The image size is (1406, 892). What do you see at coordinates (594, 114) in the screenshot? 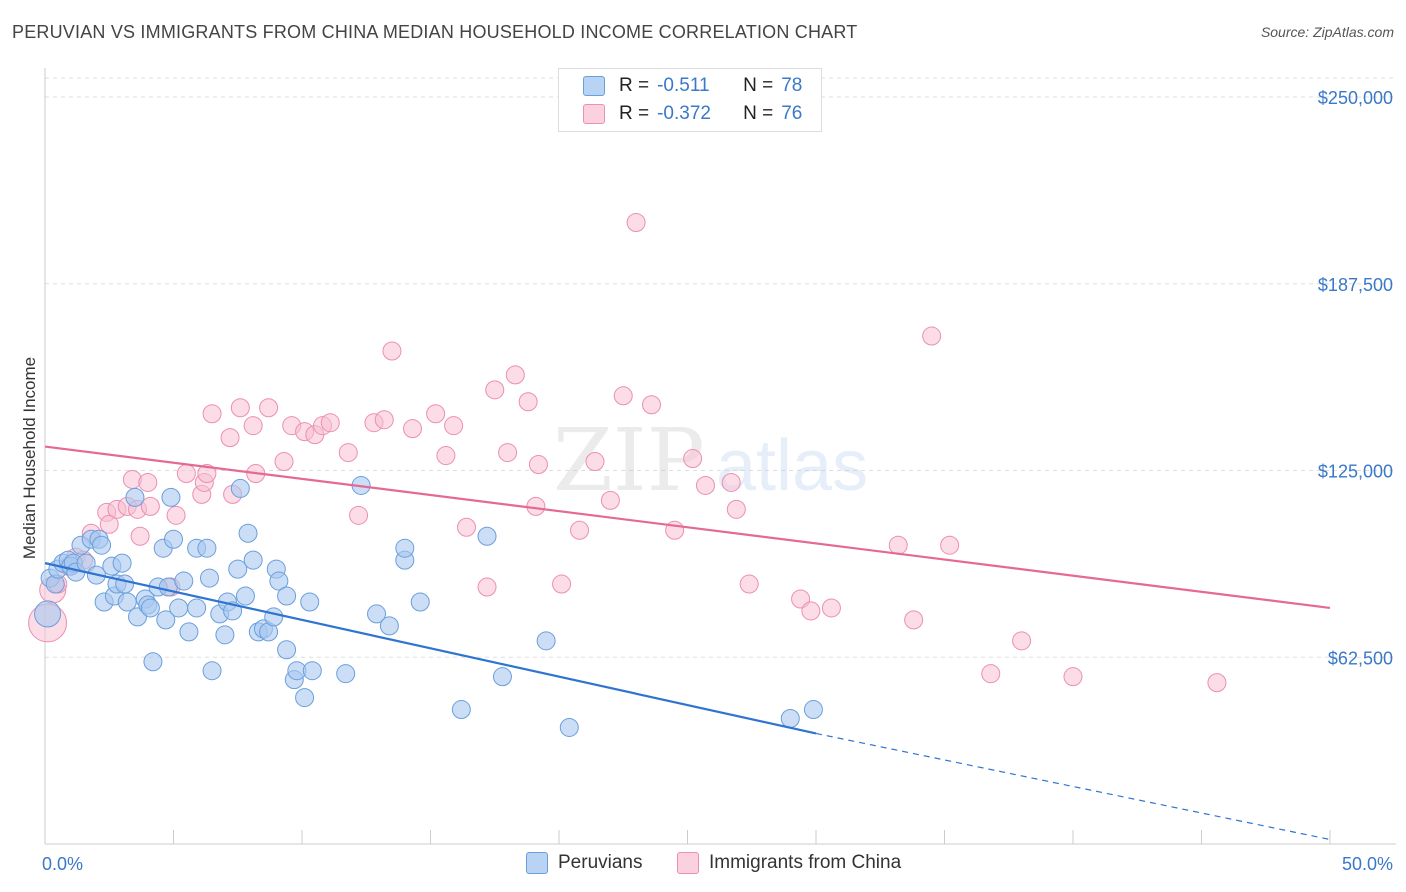
I see `legend-swatch-pink` at bounding box center [594, 114].